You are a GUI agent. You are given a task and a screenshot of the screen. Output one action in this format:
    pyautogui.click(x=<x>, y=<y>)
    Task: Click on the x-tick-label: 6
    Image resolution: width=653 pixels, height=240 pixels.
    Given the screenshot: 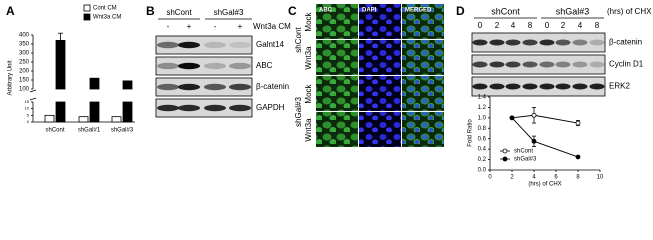 What is the action you would take?
    pyautogui.click(x=556, y=178)
    